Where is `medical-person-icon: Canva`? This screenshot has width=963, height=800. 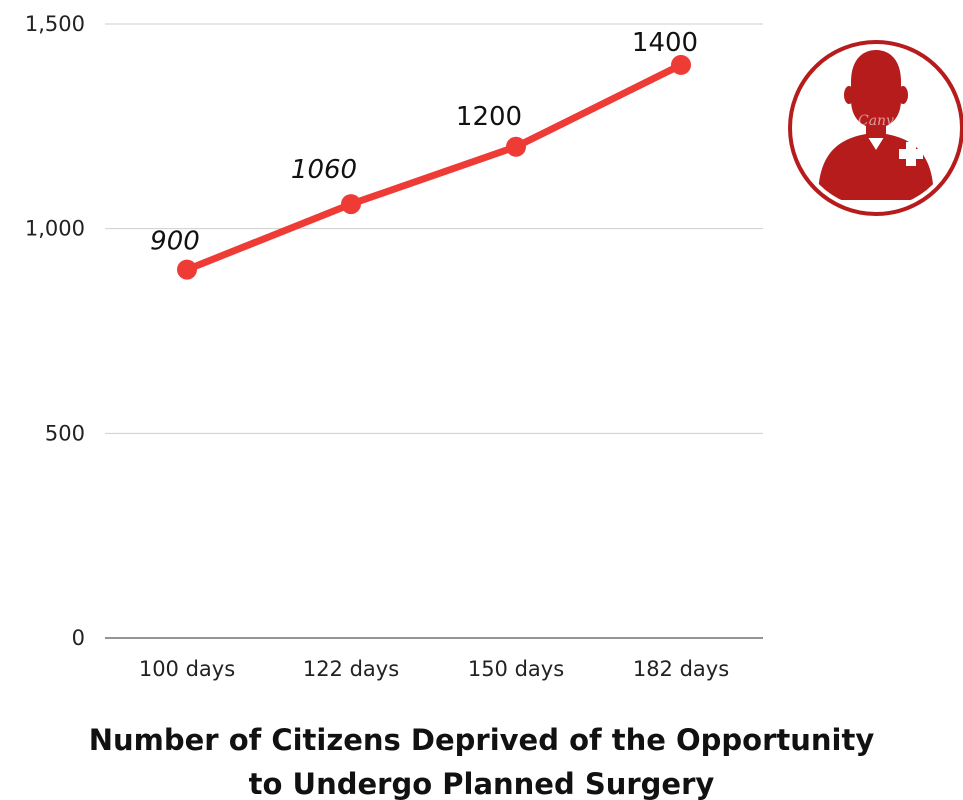 medical-person-icon: Canva is located at coordinates (875, 128).